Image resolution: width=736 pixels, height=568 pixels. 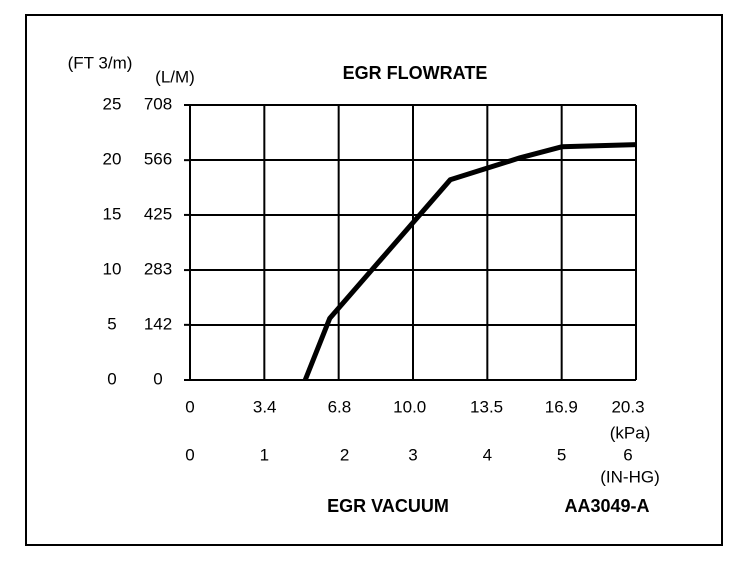 I want to click on x-tick-label: 0, so click(x=189, y=454).